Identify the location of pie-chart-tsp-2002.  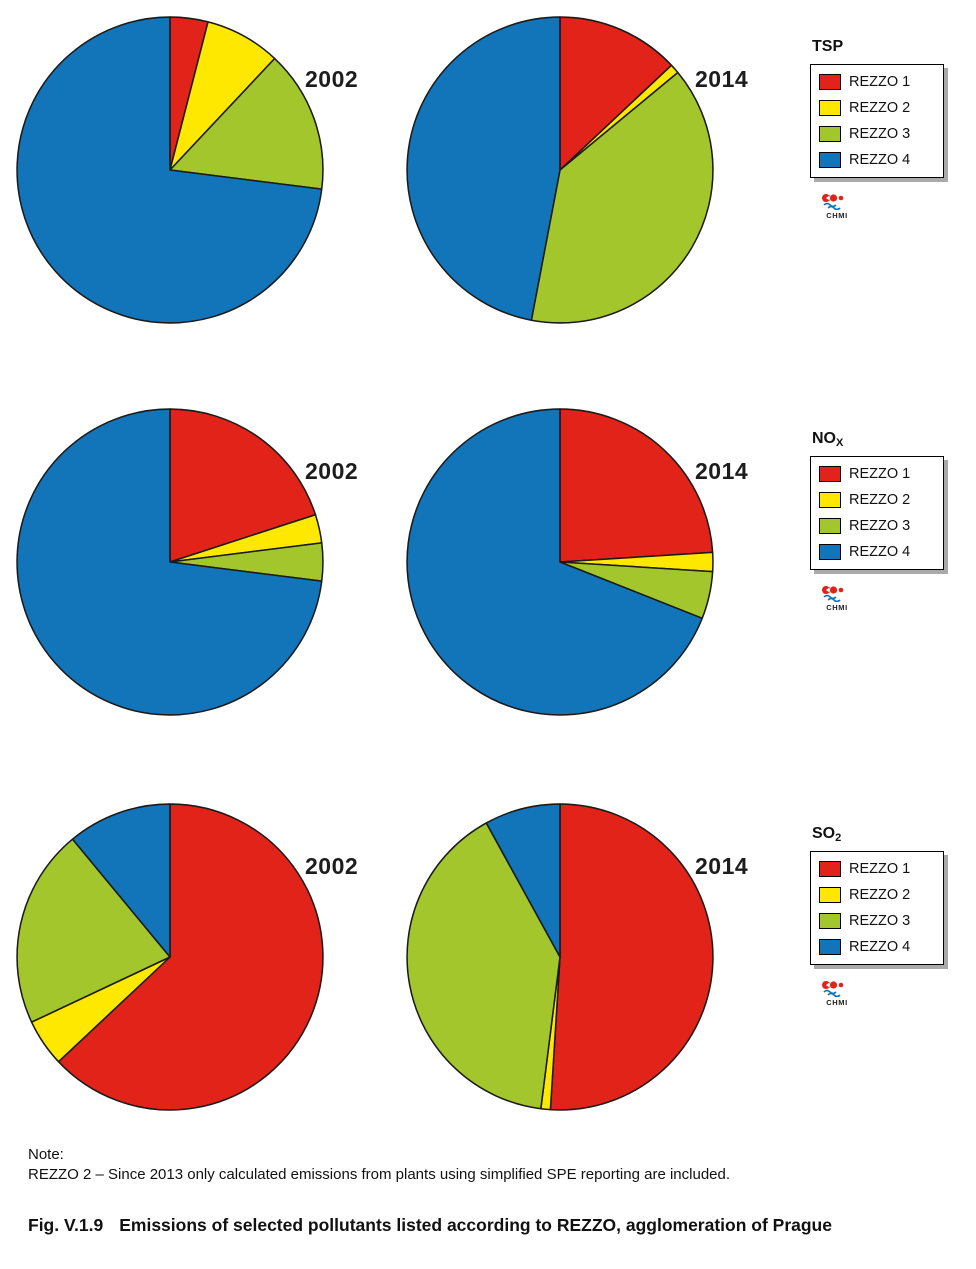
(170, 170).